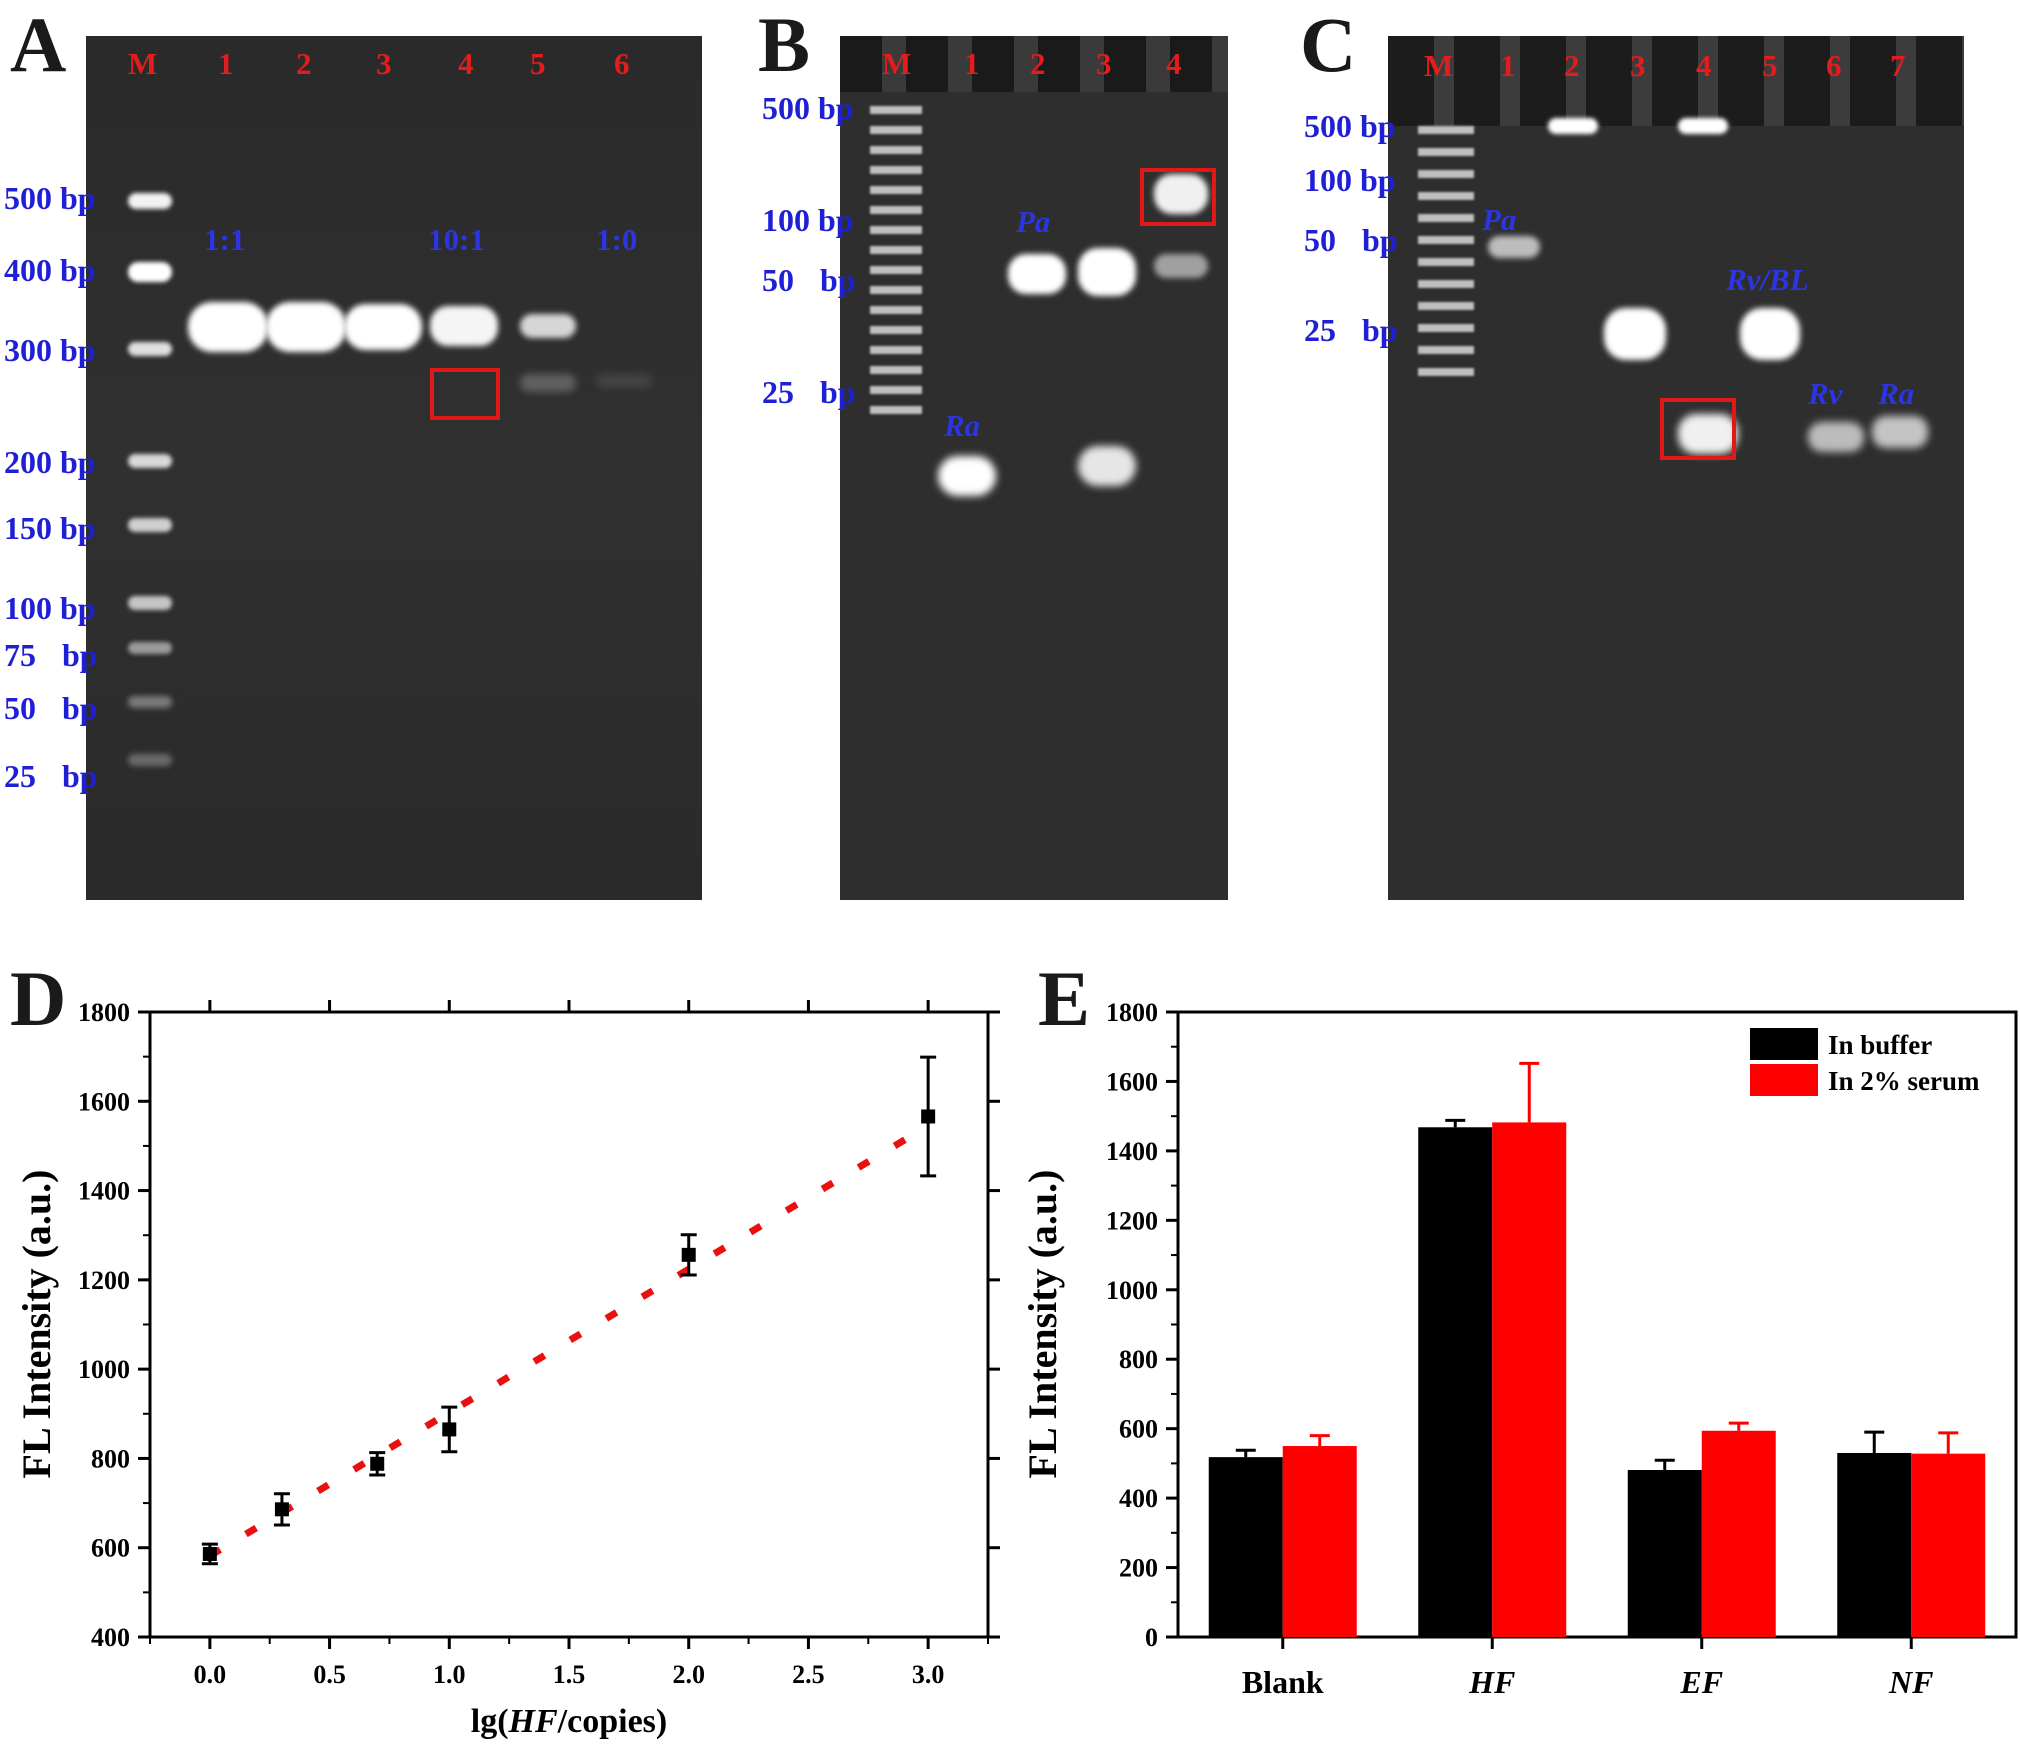 Image resolution: width=2020 pixels, height=1748 pixels. Describe the element at coordinates (1784, 1080) in the screenshot. I see `legend-swatch-serum` at that location.